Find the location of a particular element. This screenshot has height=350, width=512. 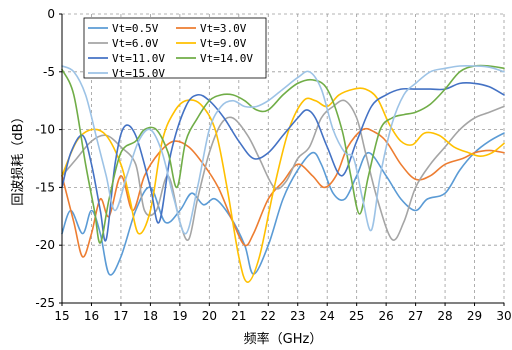

x-axis-label: 频率（GHz） is located at coordinates (283, 339).